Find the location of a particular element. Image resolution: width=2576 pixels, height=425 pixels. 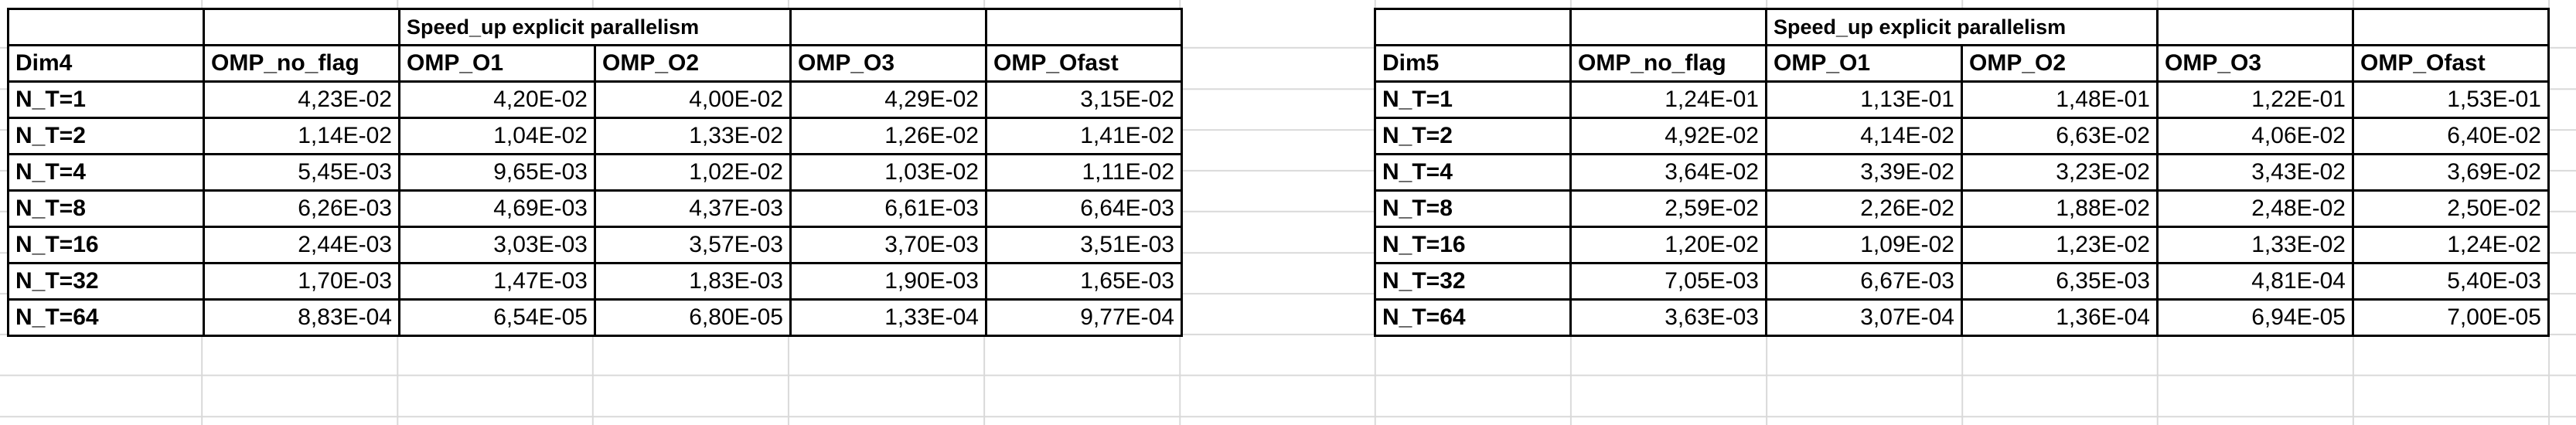

value-cell: 1,24E-01 is located at coordinates (1668, 100).